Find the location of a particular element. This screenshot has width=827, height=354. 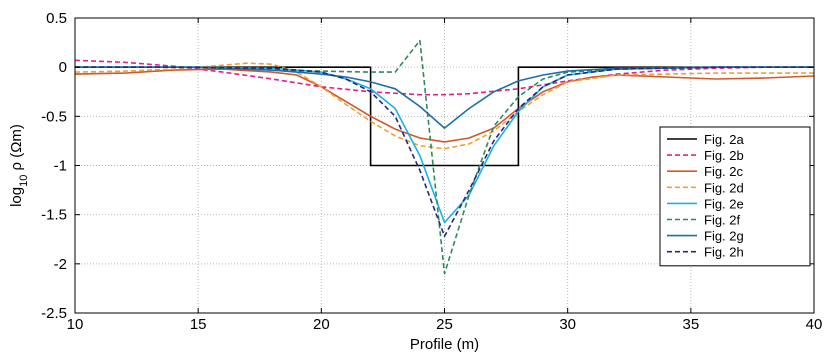

y-tick-label: -1 is located at coordinates (60, 166).